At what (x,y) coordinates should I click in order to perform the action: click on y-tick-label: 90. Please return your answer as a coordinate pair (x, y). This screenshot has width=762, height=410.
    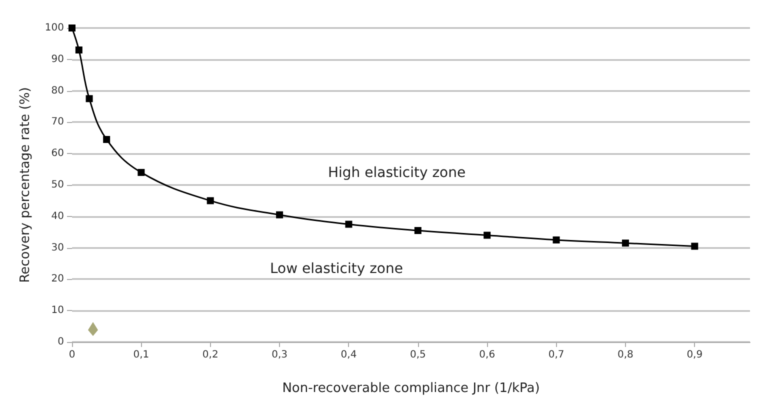
    Looking at the image, I should click on (57, 59).